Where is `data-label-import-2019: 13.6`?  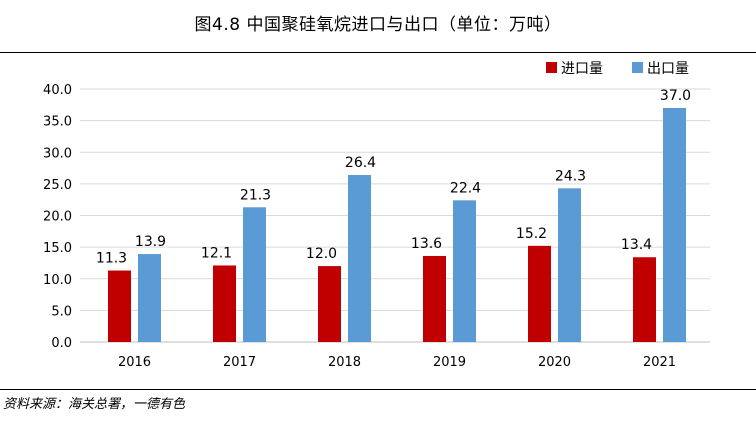
data-label-import-2019: 13.6 is located at coordinates (426, 244).